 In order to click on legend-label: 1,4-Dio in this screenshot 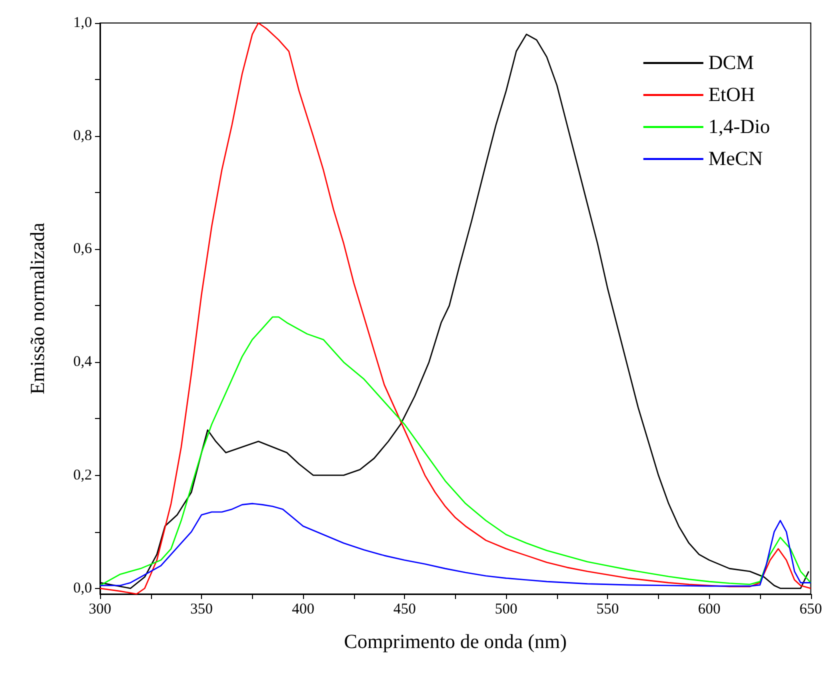, I will do `click(739, 127)`.